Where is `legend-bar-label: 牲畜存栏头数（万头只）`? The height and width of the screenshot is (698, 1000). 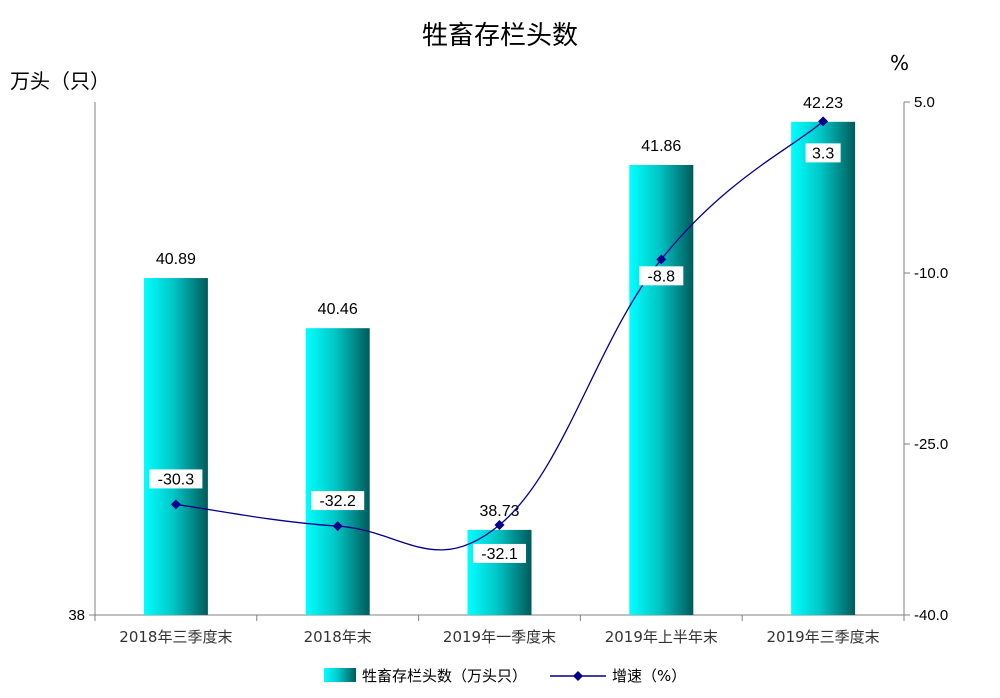 legend-bar-label: 牲畜存栏头数（万头只） is located at coordinates (444, 676).